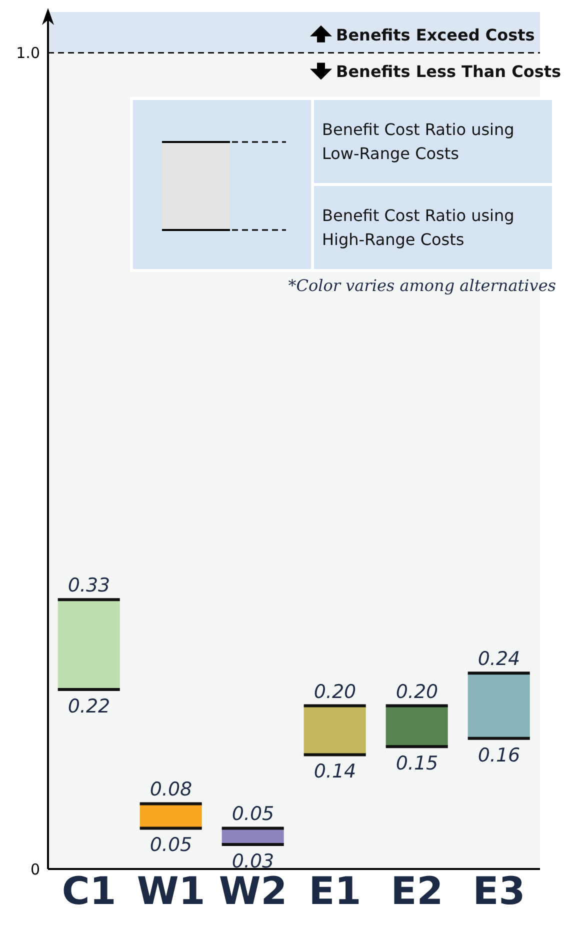  Describe the element at coordinates (89, 585) in the screenshot. I see `annotation: 0.33` at that location.